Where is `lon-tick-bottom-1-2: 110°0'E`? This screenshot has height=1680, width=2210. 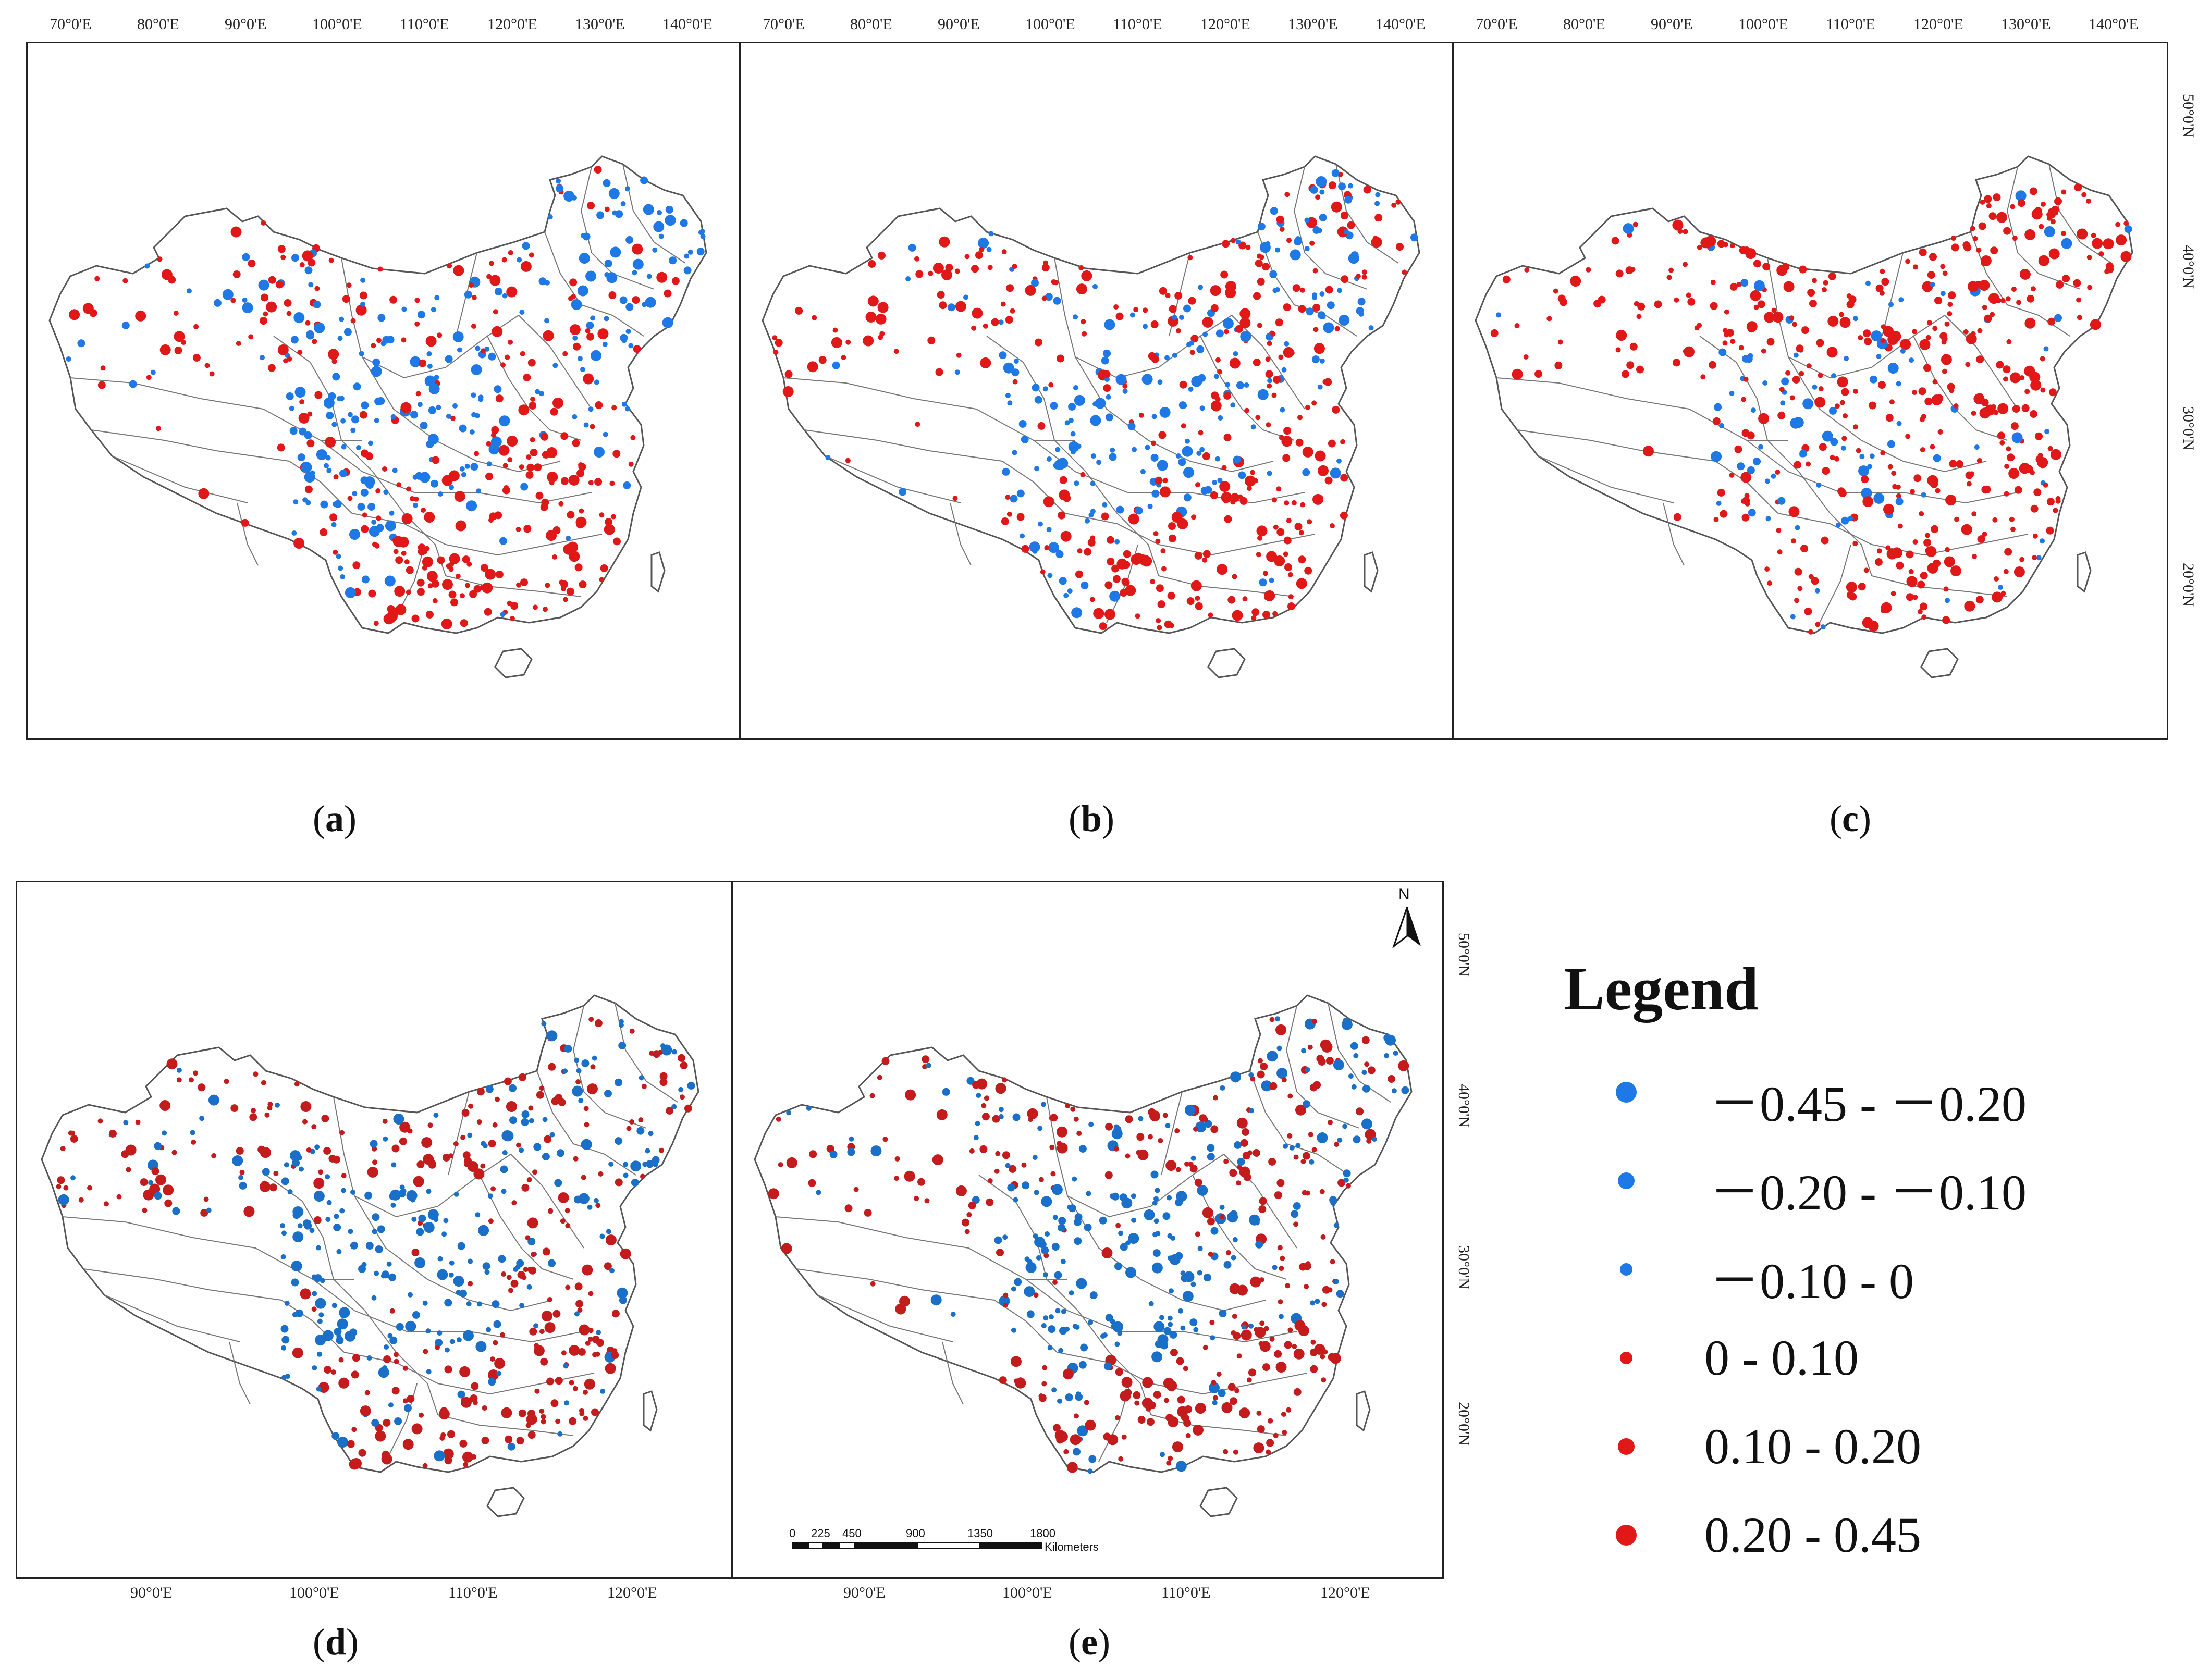 lon-tick-bottom-1-2: 110°0'E is located at coordinates (1186, 1593).